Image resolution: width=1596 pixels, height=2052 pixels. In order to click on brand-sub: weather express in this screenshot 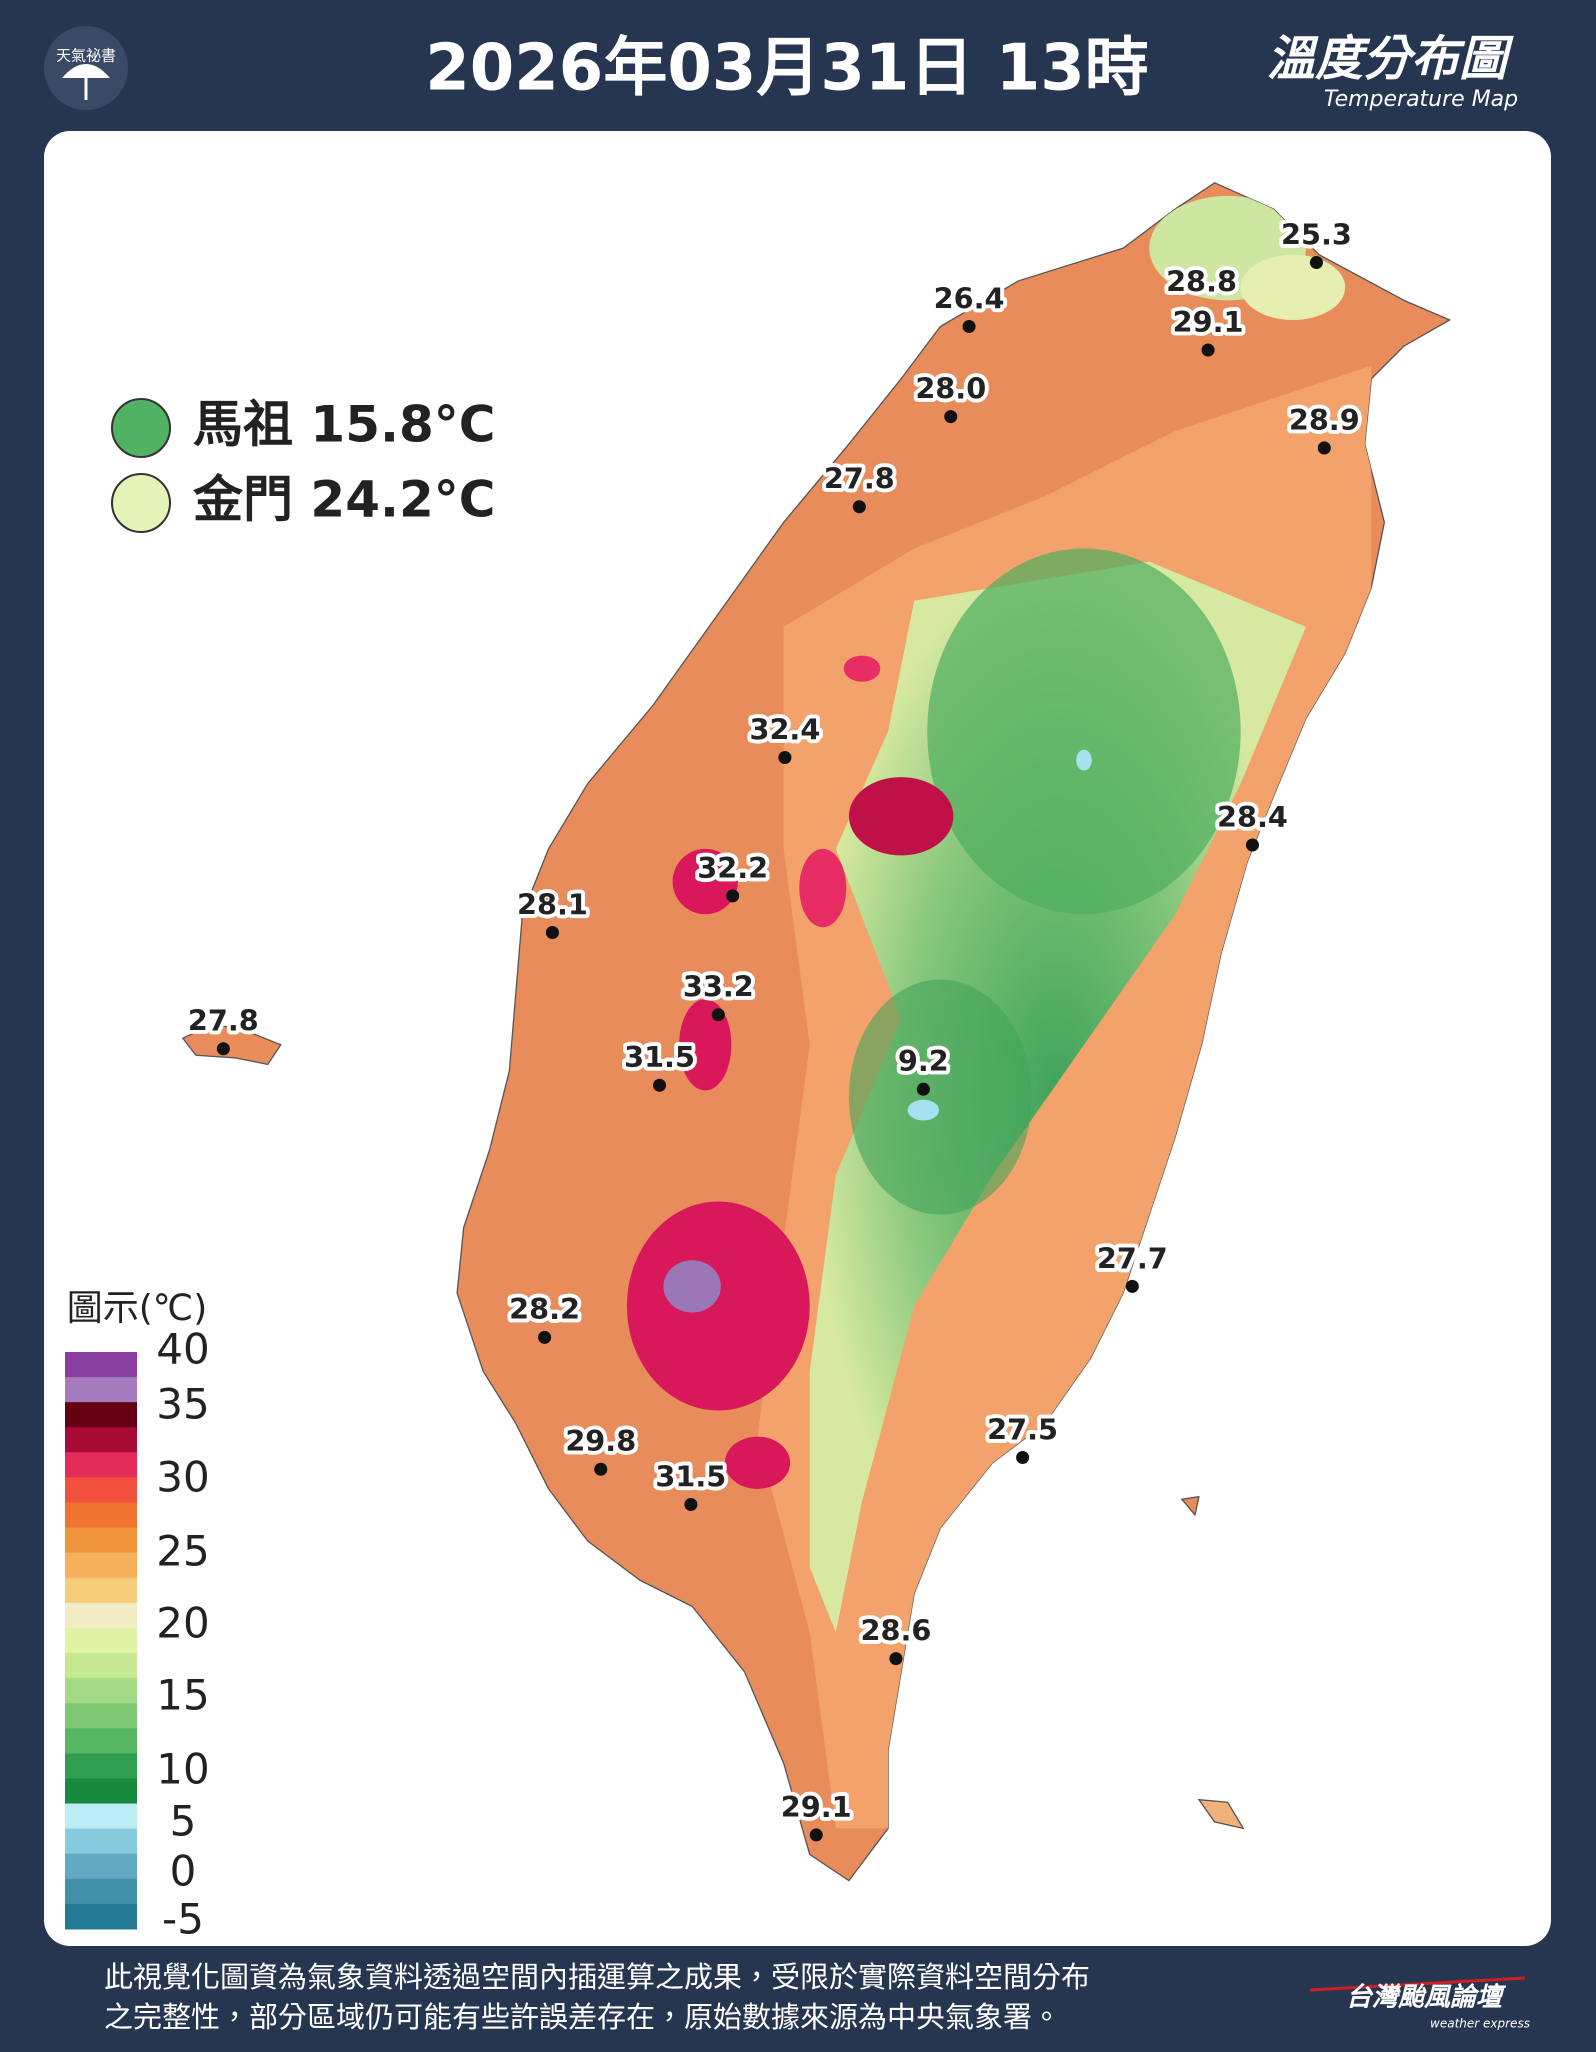, I will do `click(1480, 2024)`.